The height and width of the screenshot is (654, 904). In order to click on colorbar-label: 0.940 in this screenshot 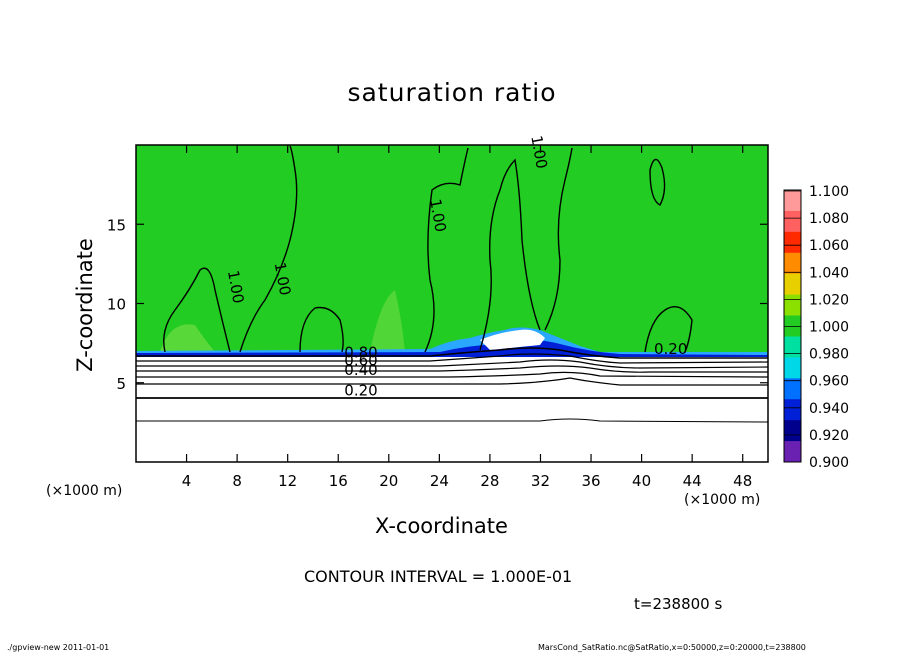, I will do `click(829, 409)`.